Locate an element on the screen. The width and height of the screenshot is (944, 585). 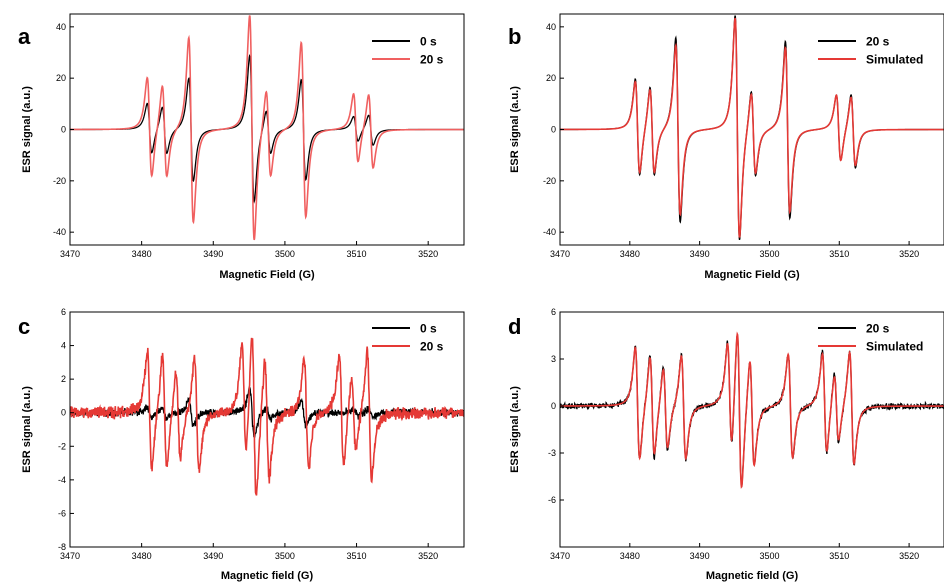
panel-letter: b is located at coordinates (514, 36).